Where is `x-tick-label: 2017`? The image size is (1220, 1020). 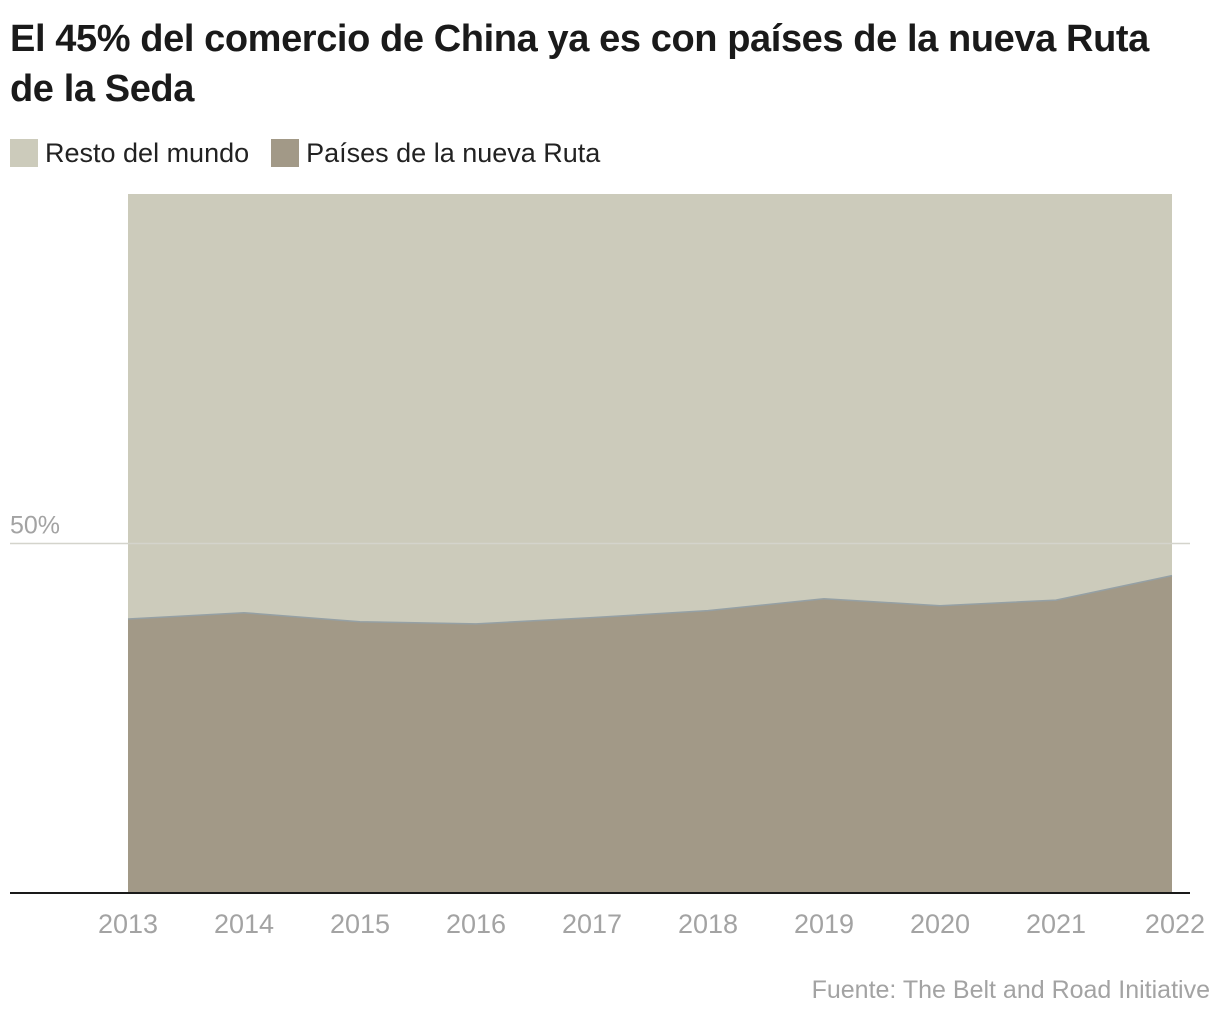
x-tick-label: 2017 is located at coordinates (592, 924).